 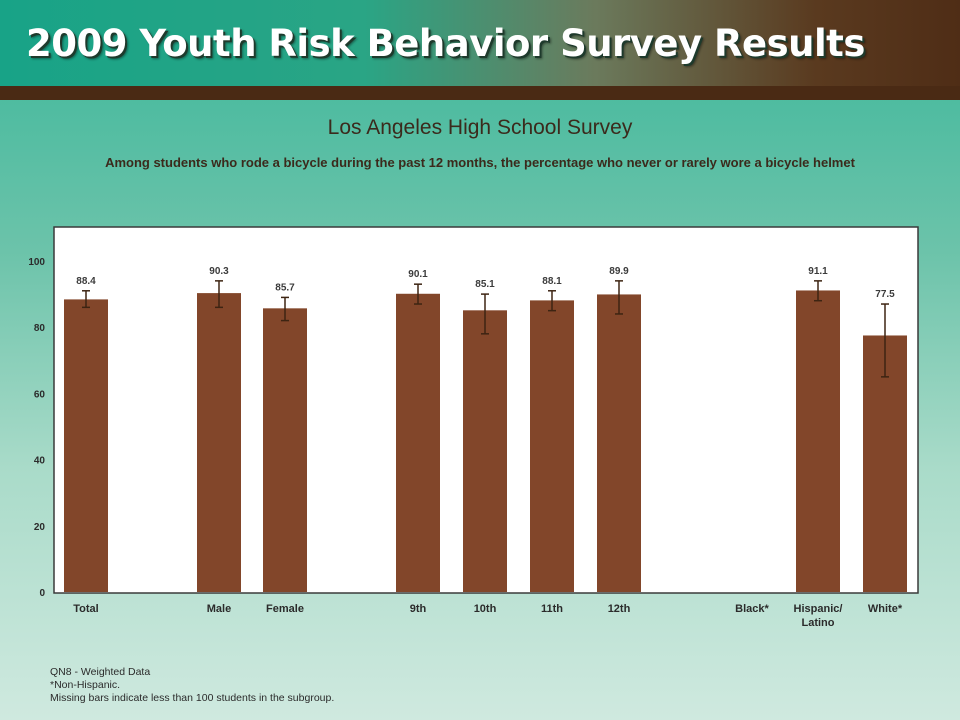 What do you see at coordinates (480, 93) in the screenshot?
I see `header-divider` at bounding box center [480, 93].